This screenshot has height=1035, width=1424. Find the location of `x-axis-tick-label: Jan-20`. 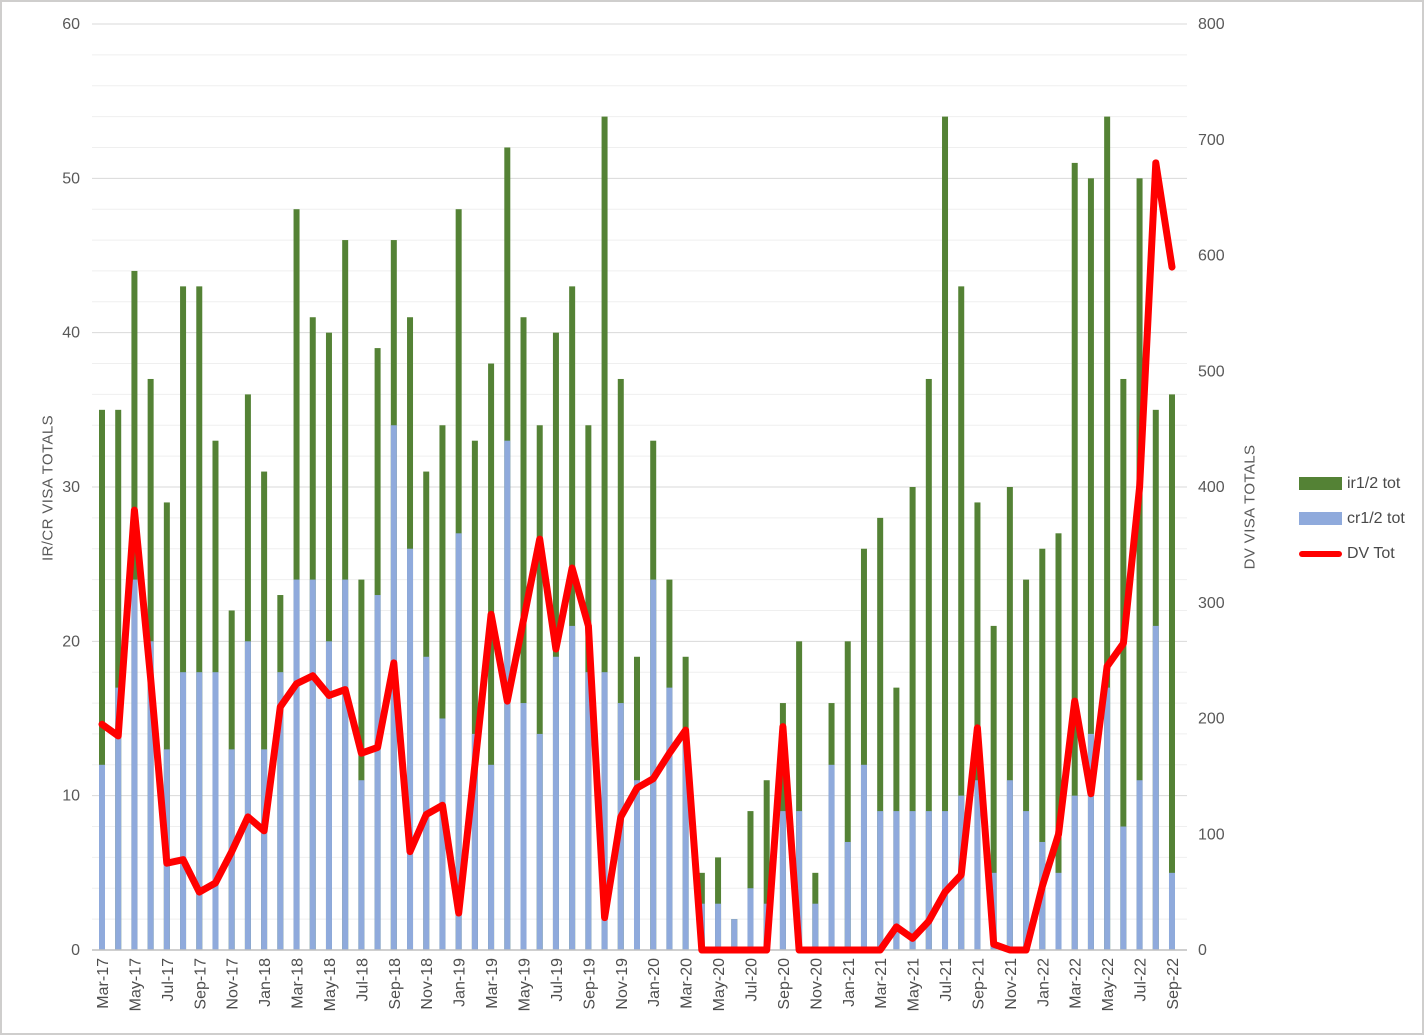

x-axis-tick-label: Jan-20 is located at coordinates (654, 982).